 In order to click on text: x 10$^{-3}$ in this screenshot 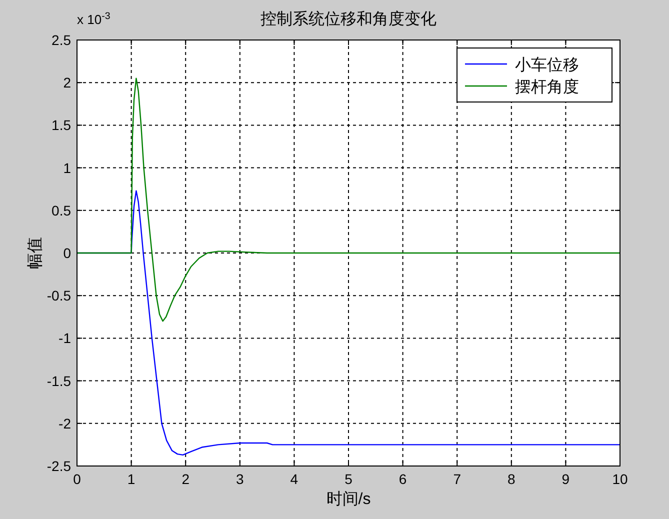, I will do `click(93, 18)`.